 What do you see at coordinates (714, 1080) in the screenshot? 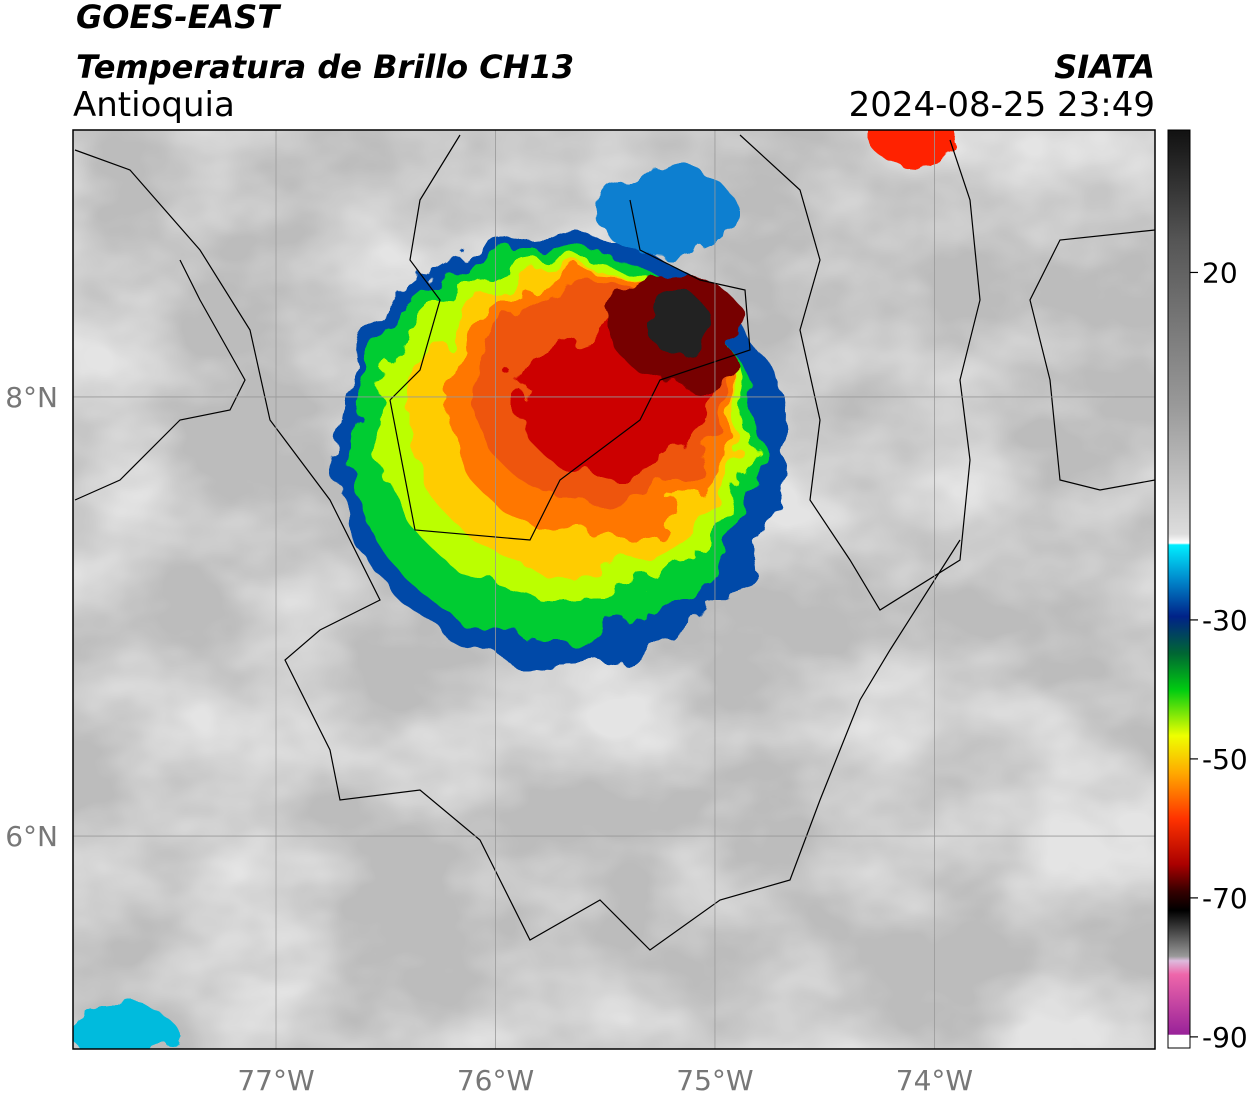
I see `lon-label: 75°W` at bounding box center [714, 1080].